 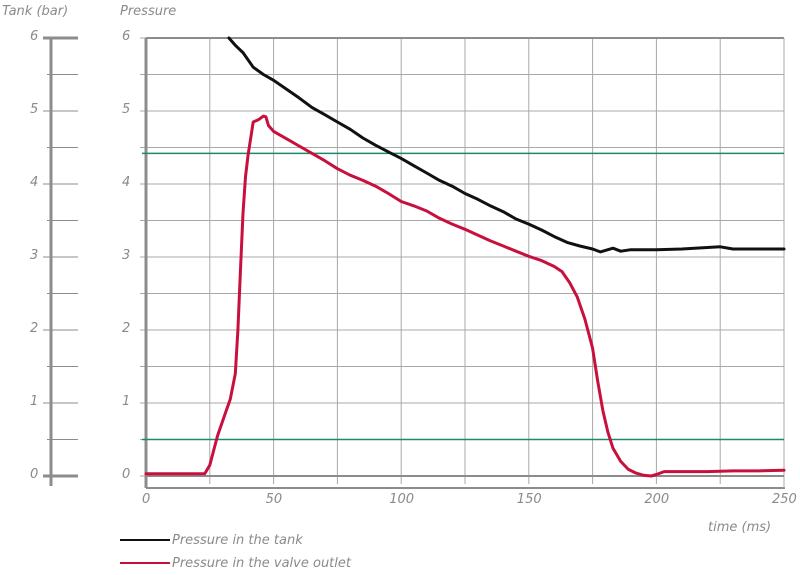 What do you see at coordinates (402, 499) in the screenshot?
I see `time-axis-tick-label: 100` at bounding box center [402, 499].